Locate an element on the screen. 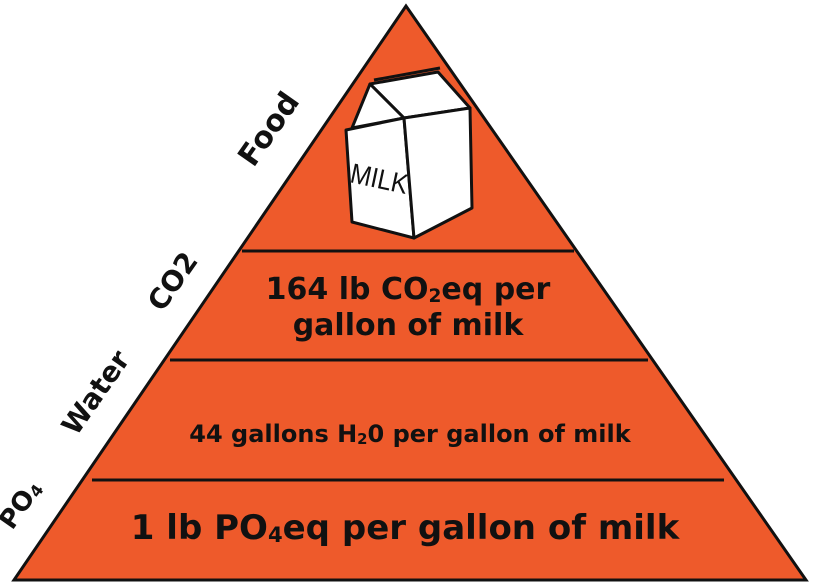 Image resolution: width=814 pixels, height=586 pixels. tier-co2-text: 164 lb CO2eq per gallon of milk is located at coordinates (408, 308).